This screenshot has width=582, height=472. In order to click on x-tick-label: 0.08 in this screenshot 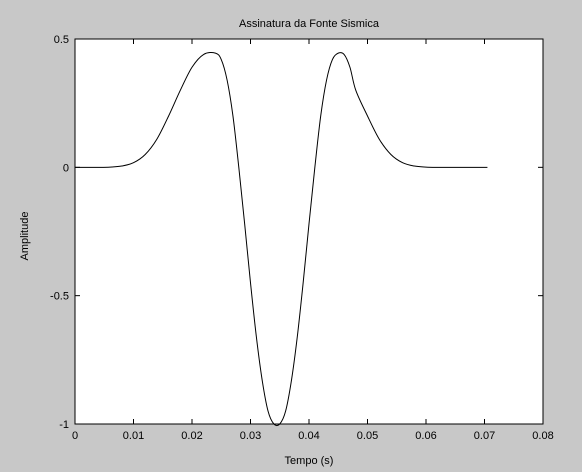, I will do `click(542, 436)`.